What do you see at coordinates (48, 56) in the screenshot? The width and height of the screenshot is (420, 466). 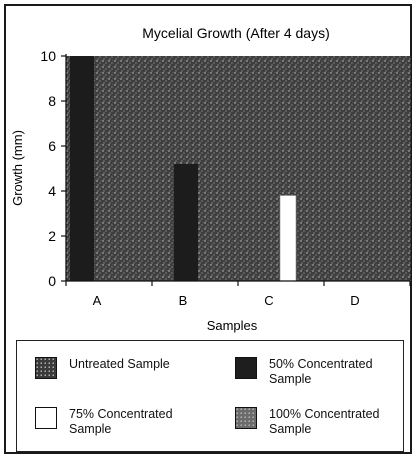 I see `y-tick-label: 10` at bounding box center [48, 56].